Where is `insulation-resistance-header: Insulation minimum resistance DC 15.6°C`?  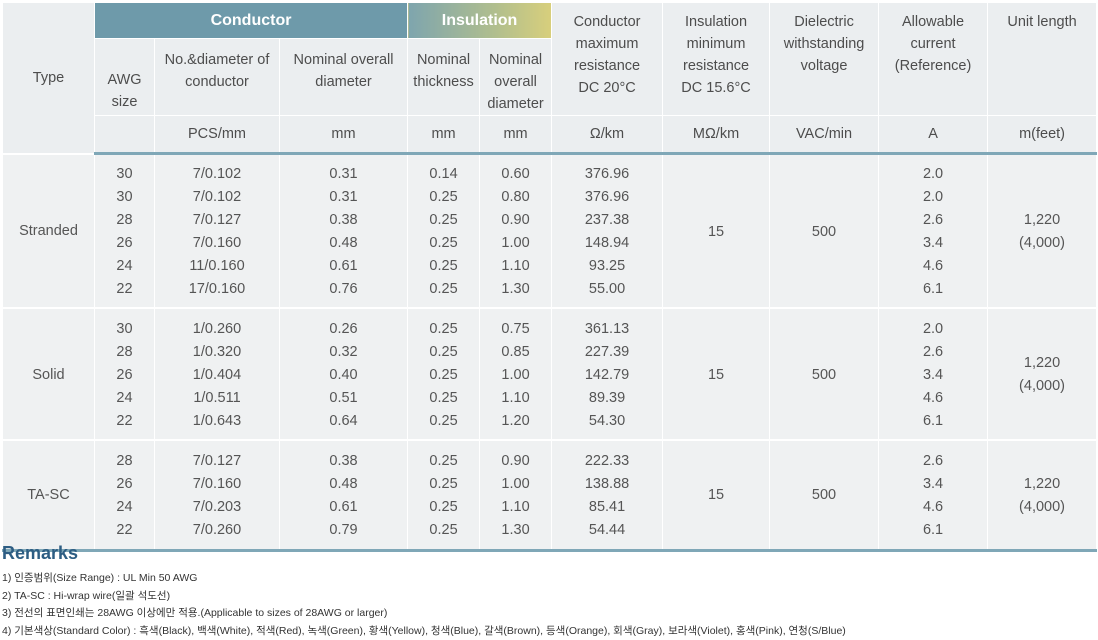 insulation-resistance-header: Insulation minimum resistance DC 15.6°C is located at coordinates (716, 59).